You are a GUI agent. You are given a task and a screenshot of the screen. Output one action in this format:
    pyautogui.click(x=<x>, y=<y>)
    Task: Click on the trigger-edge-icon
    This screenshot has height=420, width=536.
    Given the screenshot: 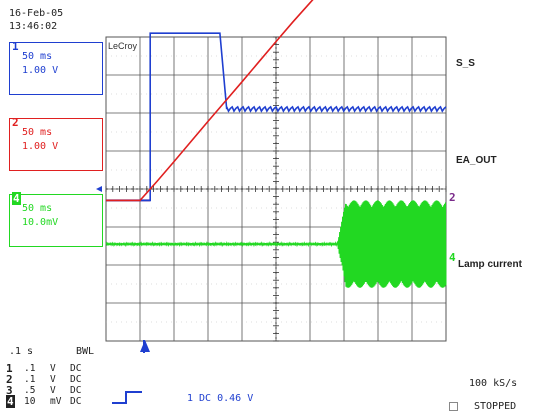 What is the action you would take?
    pyautogui.click(x=127, y=397)
    